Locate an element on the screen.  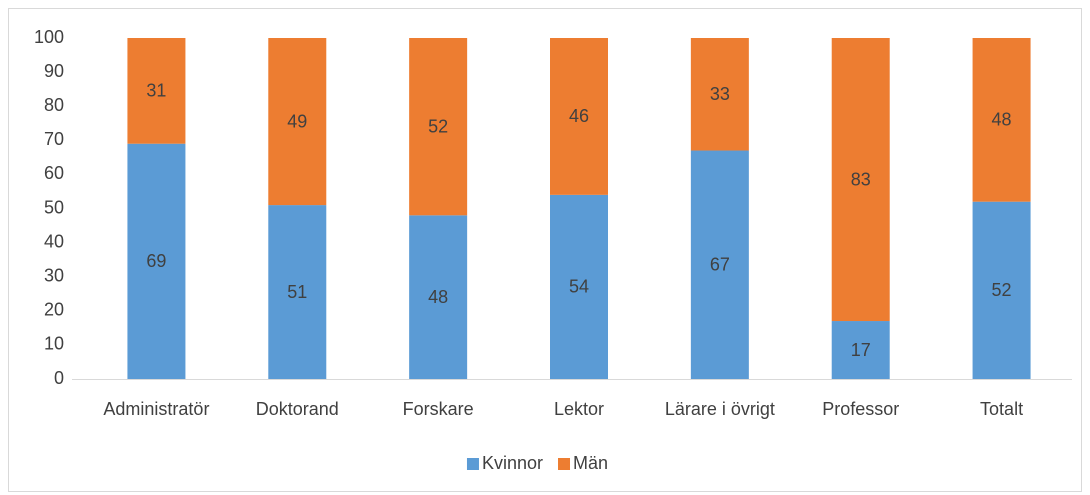
data-label: 67 is located at coordinates (720, 265).